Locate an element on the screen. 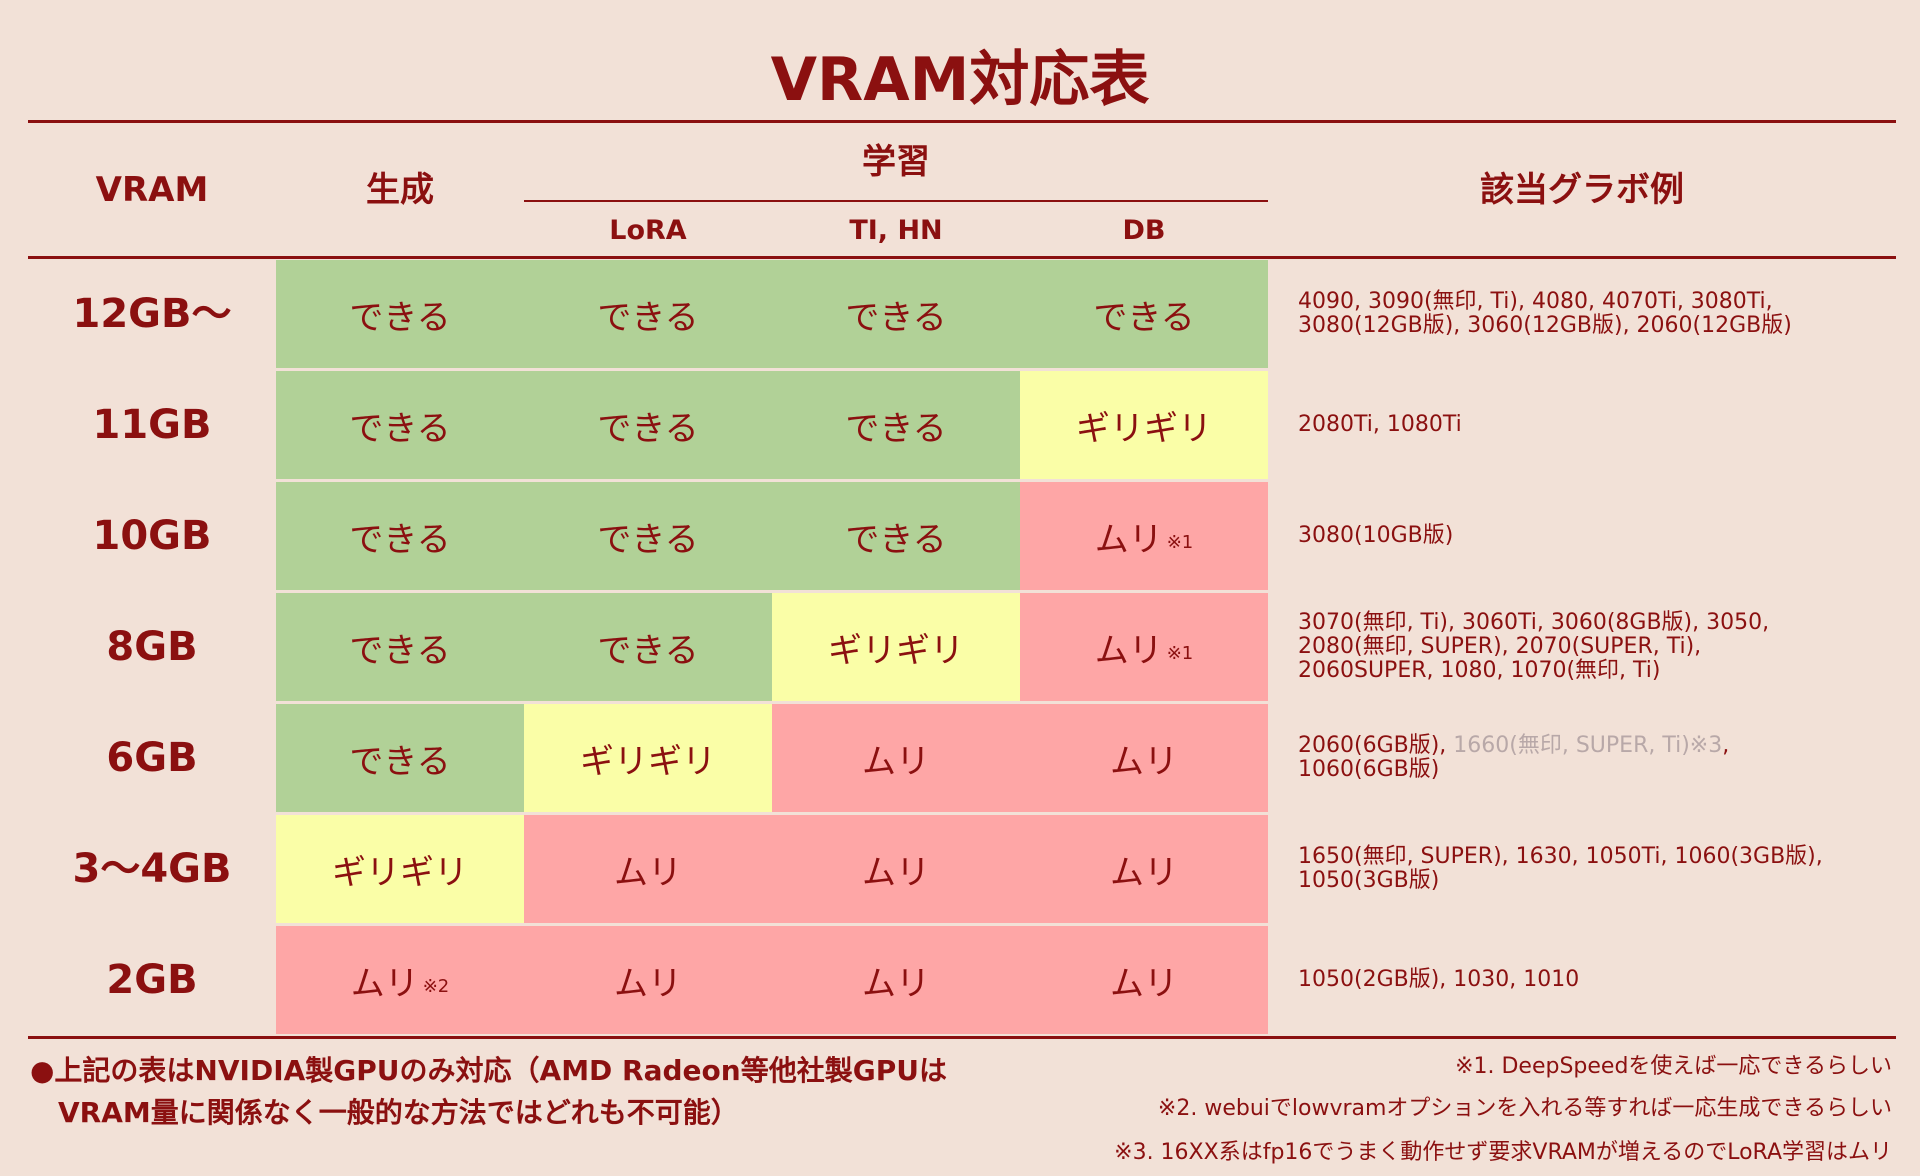  gpu-line: 3070(無印, Ti), 3060Ti, 3060(8GB版), 3050, is located at coordinates (1534, 622).